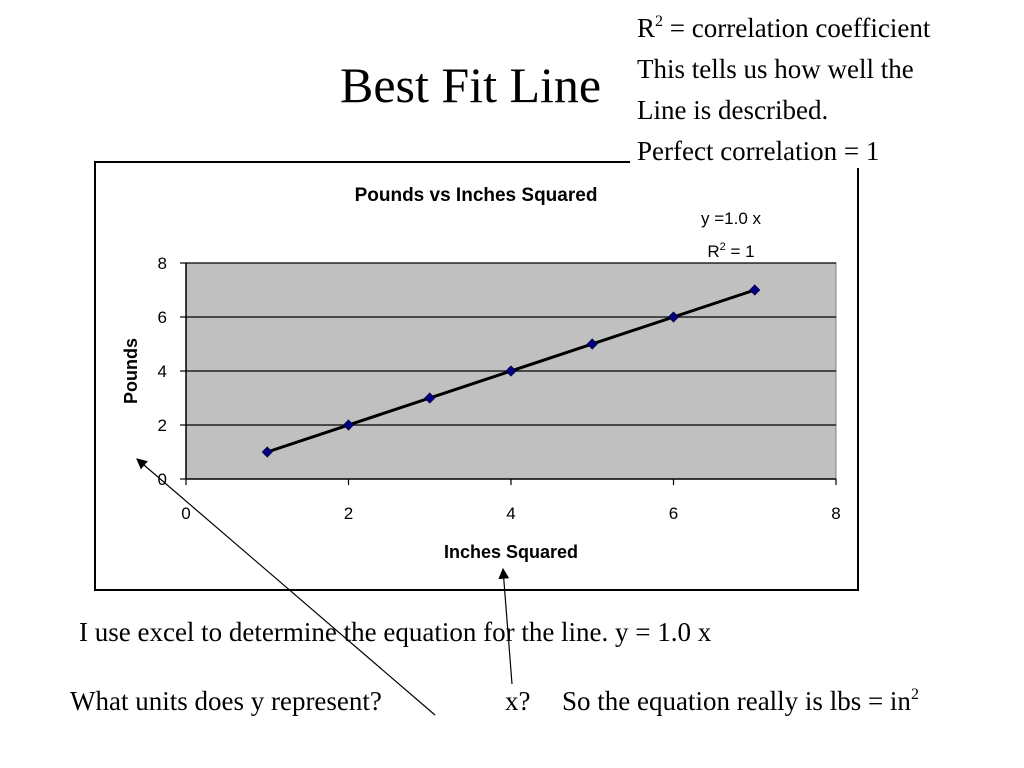 The width and height of the screenshot is (1024, 768). What do you see at coordinates (185, 513) in the screenshot?
I see `x-tick-label: 0` at bounding box center [185, 513].